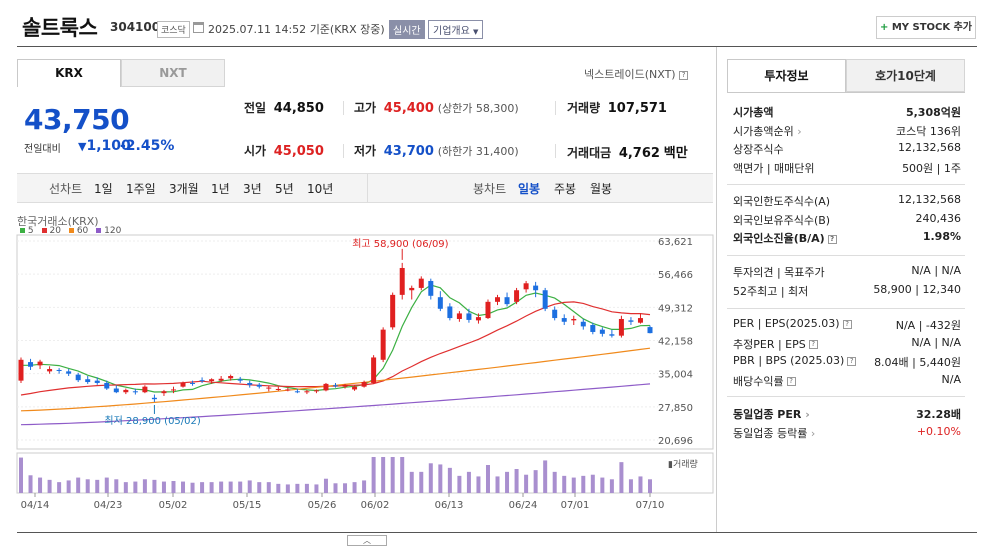 This screenshot has width=1007, height=546. I want to click on info-row: 52주최고 | 최저 58,900 | 12,340, so click(847, 292).